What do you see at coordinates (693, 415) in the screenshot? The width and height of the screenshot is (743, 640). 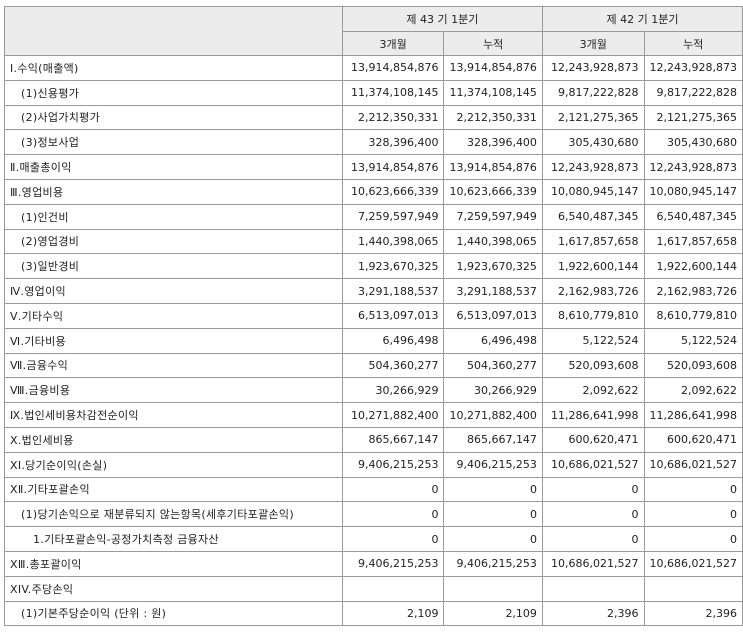 I see `prior-cumulative-cell: 11,286,641,998` at bounding box center [693, 415].